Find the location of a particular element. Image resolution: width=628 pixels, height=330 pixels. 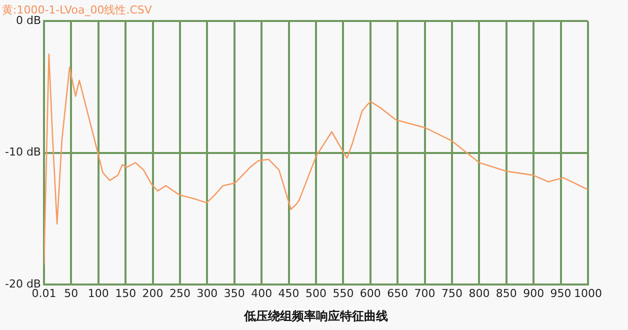

x-tick-label: 300 is located at coordinates (207, 293).